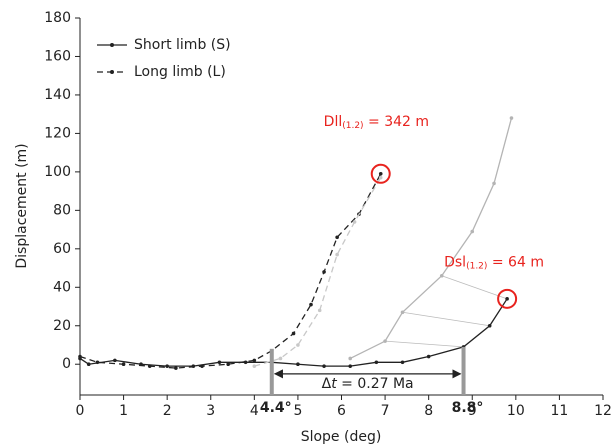 Image resolution: width=613 pixels, height=448 pixels. What do you see at coordinates (57, 56) in the screenshot?
I see `y-tick-label: 160` at bounding box center [57, 56].